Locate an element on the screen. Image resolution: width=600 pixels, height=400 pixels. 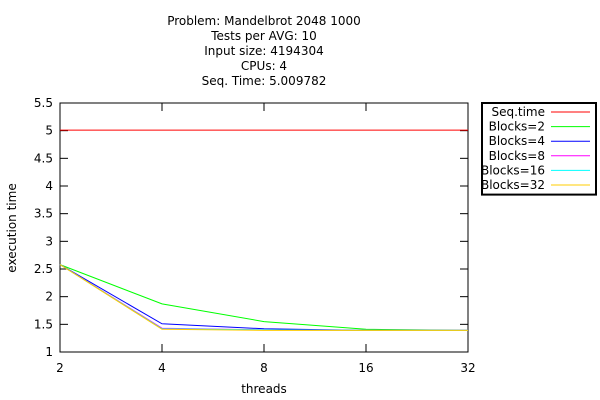
y-tick-label: 3.5 is located at coordinates (43, 214).